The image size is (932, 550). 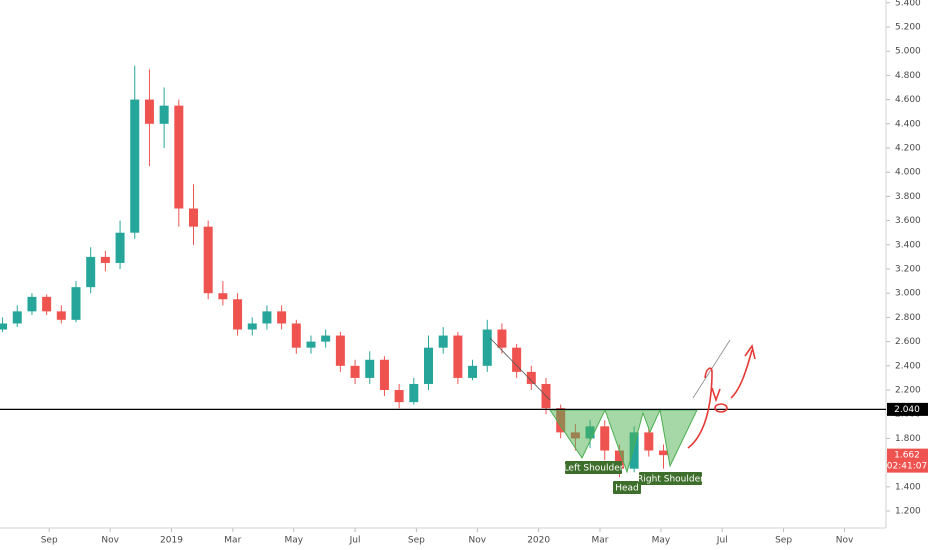 What do you see at coordinates (908, 391) in the screenshot?
I see `y-tick-label: 2.200` at bounding box center [908, 391].